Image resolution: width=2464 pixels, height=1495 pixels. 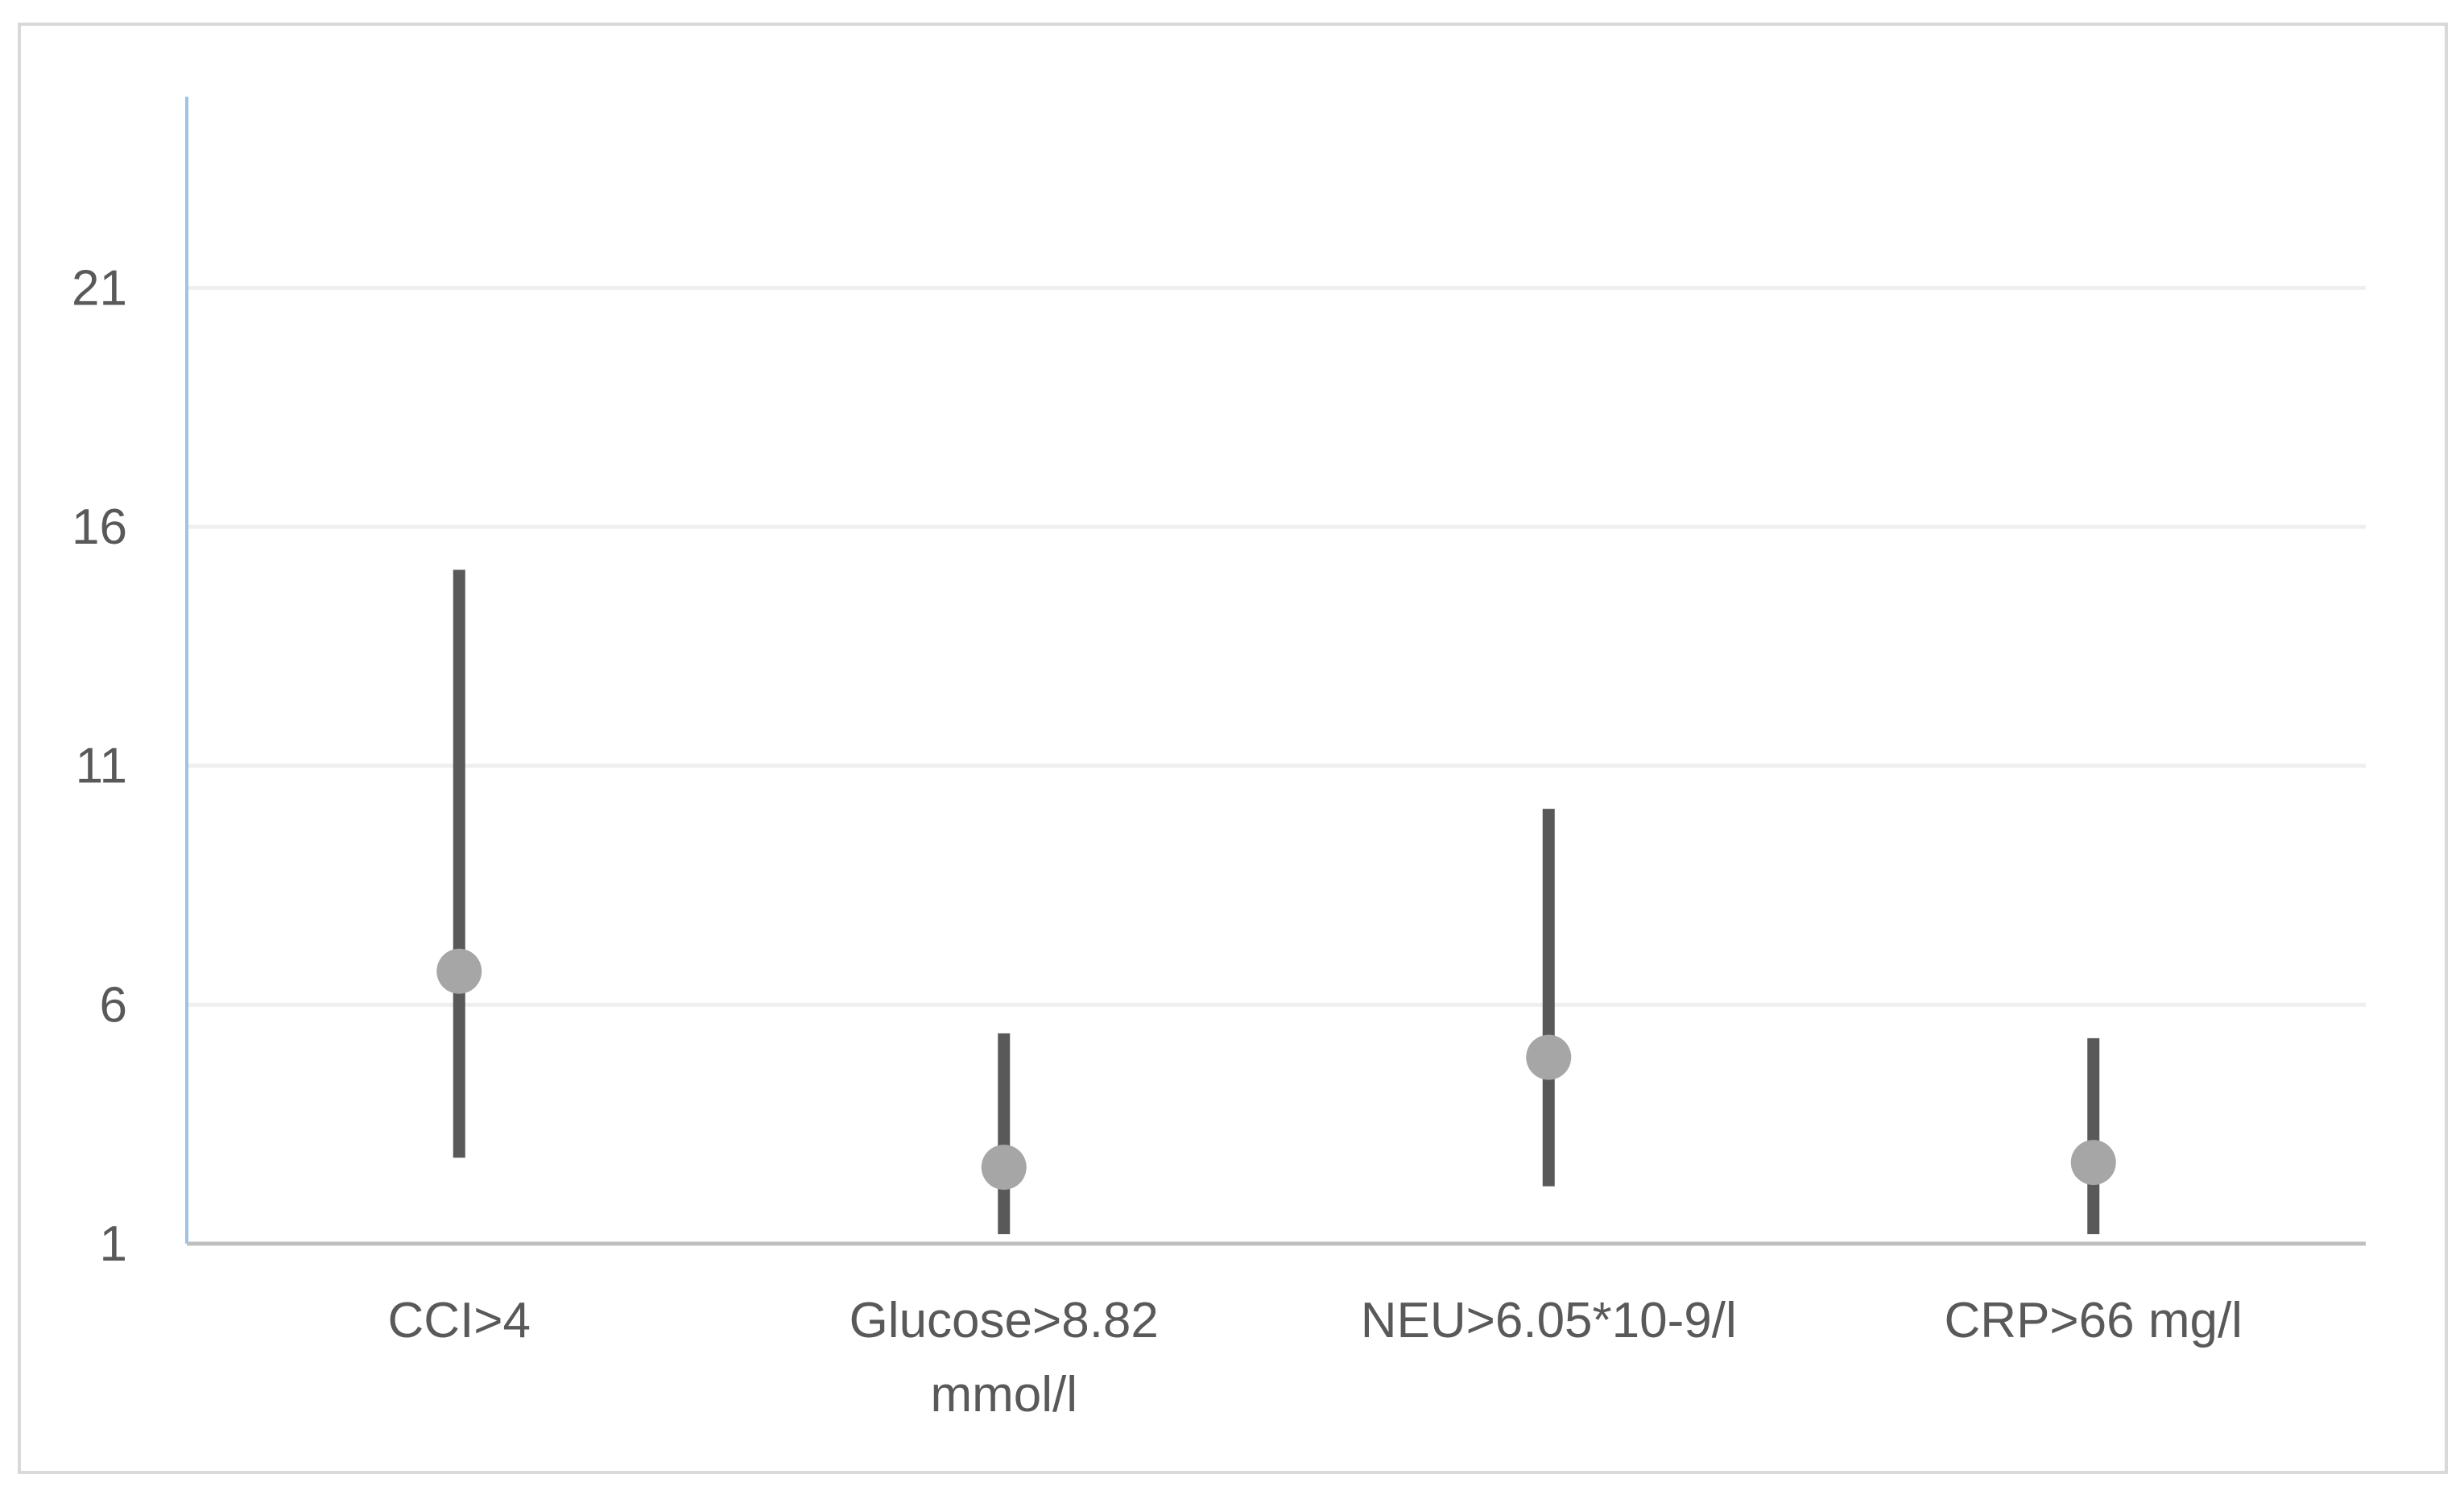 I want to click on y-tick-label: 16, so click(x=99, y=527).